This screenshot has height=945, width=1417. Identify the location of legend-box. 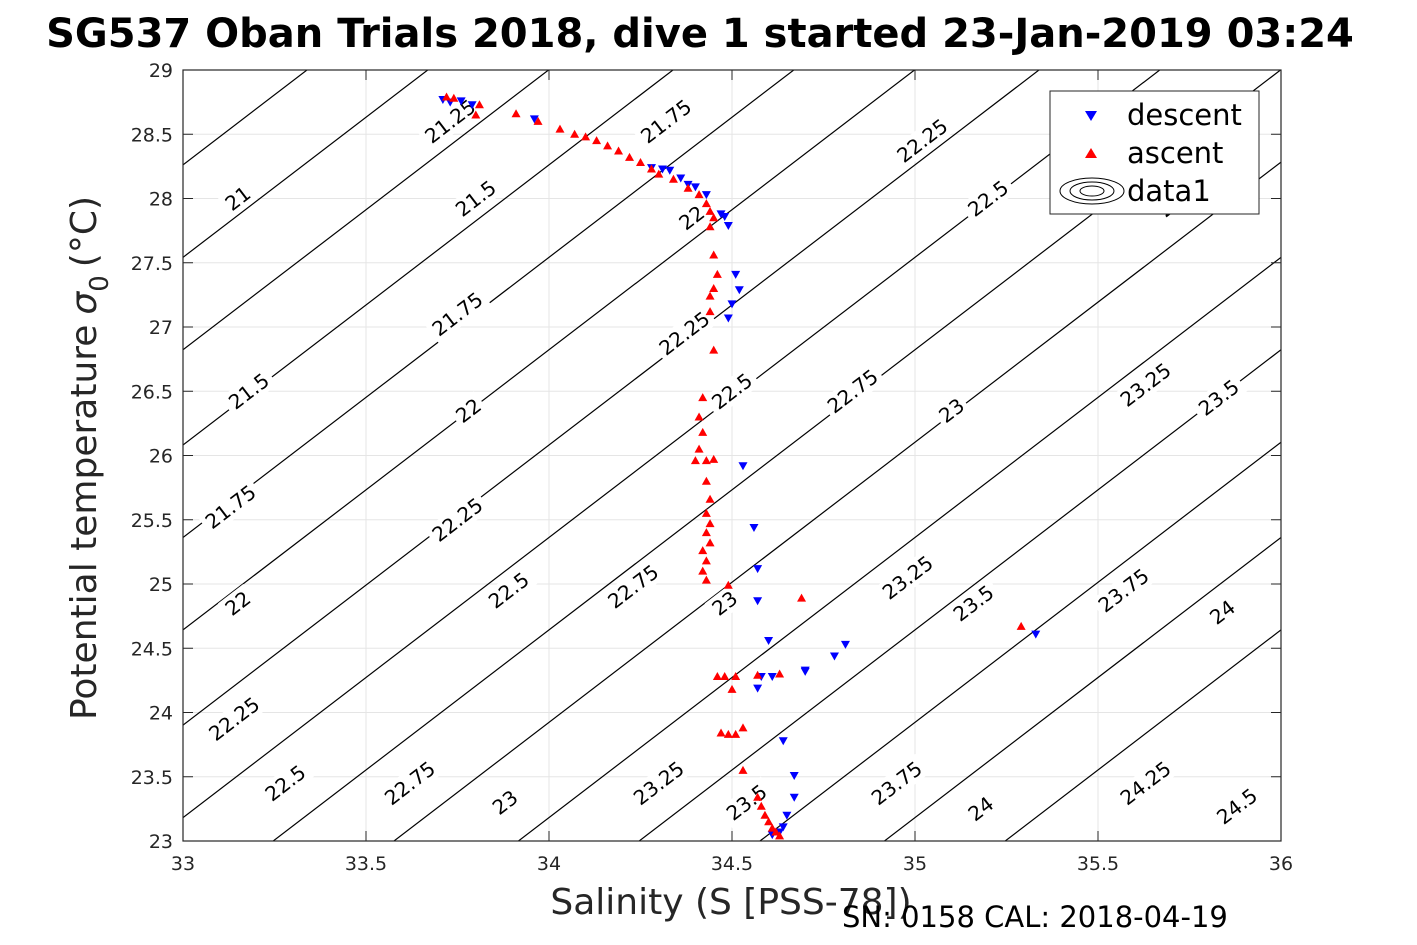
(1154, 152).